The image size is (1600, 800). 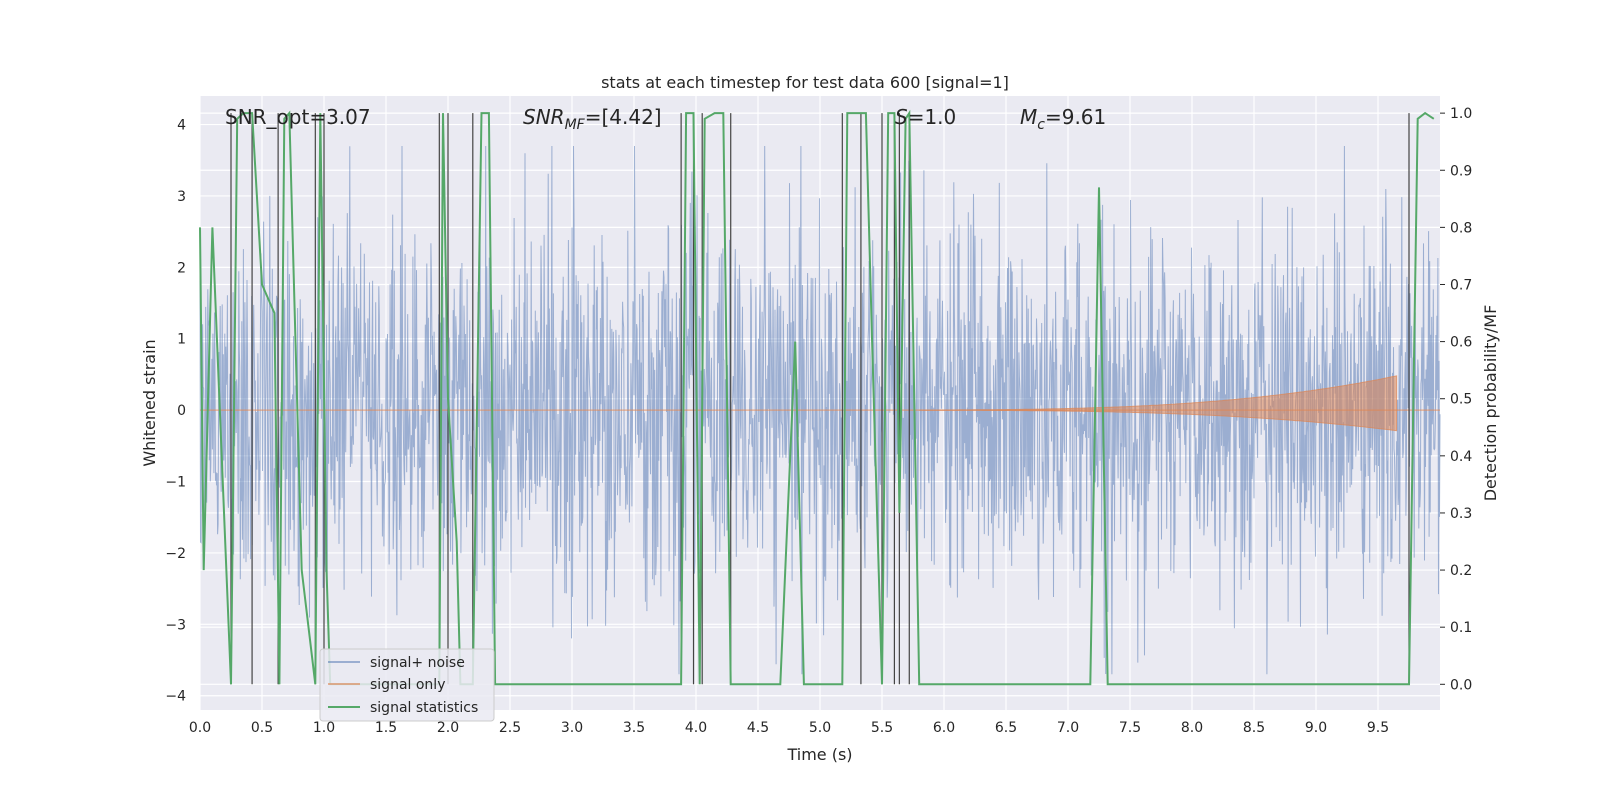 What do you see at coordinates (1068, 728) in the screenshot?
I see `x-tick-label: 7.0` at bounding box center [1068, 728].